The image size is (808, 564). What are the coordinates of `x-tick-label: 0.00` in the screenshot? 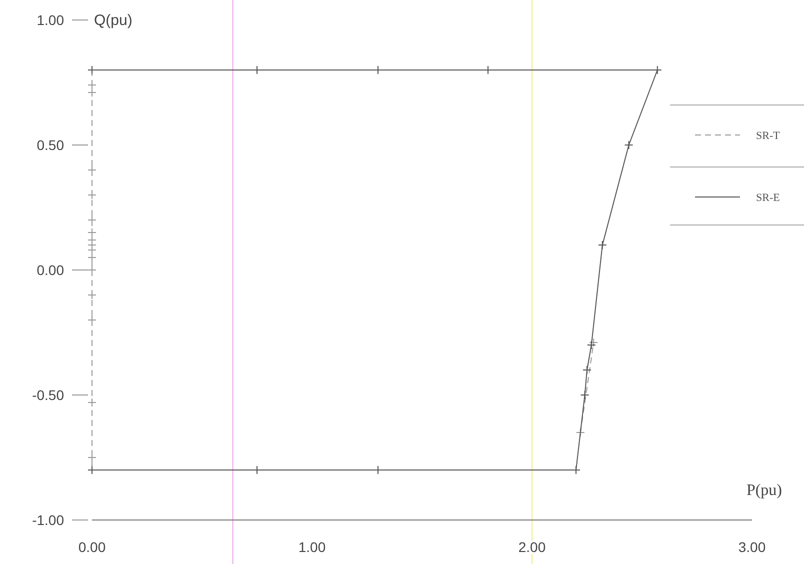 It's located at (92, 547).